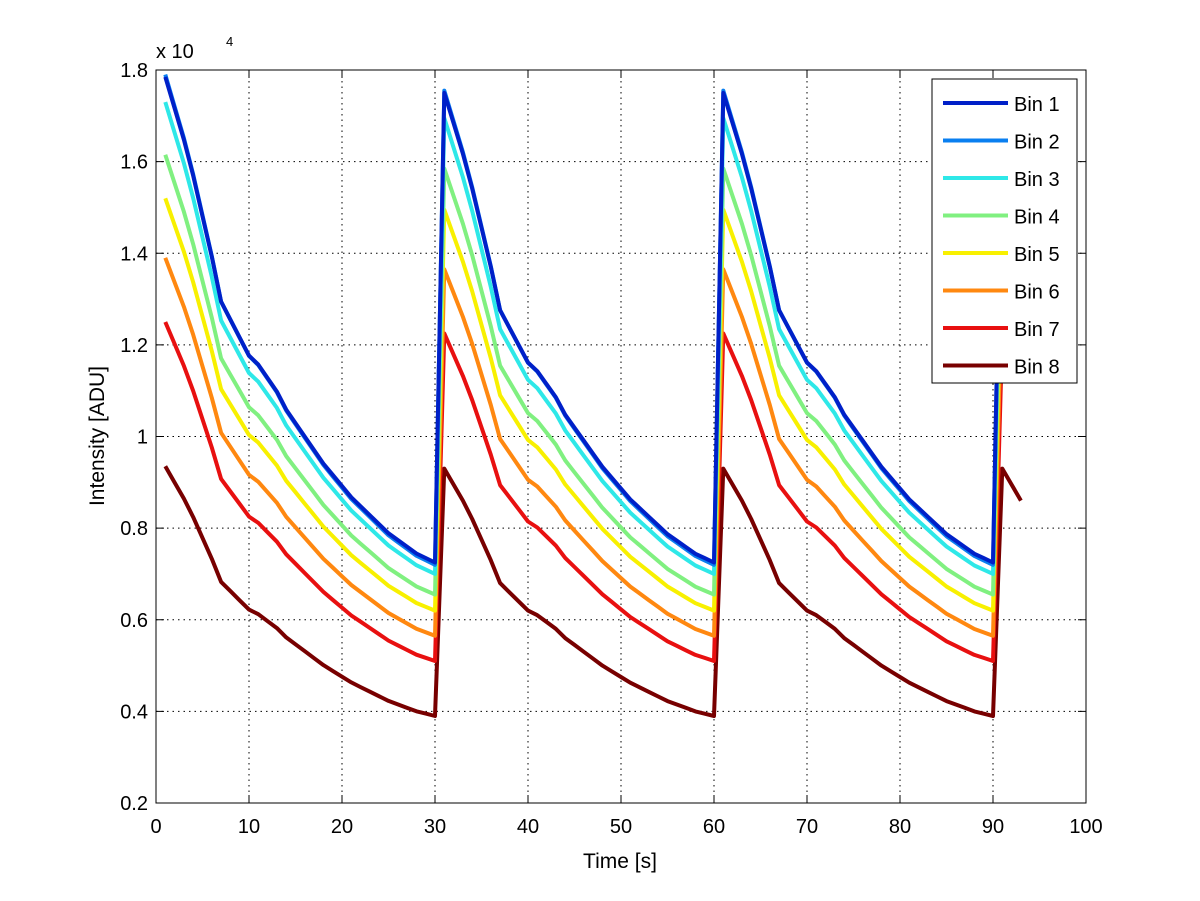  I want to click on y-multiplier: x 10, so click(175, 52).